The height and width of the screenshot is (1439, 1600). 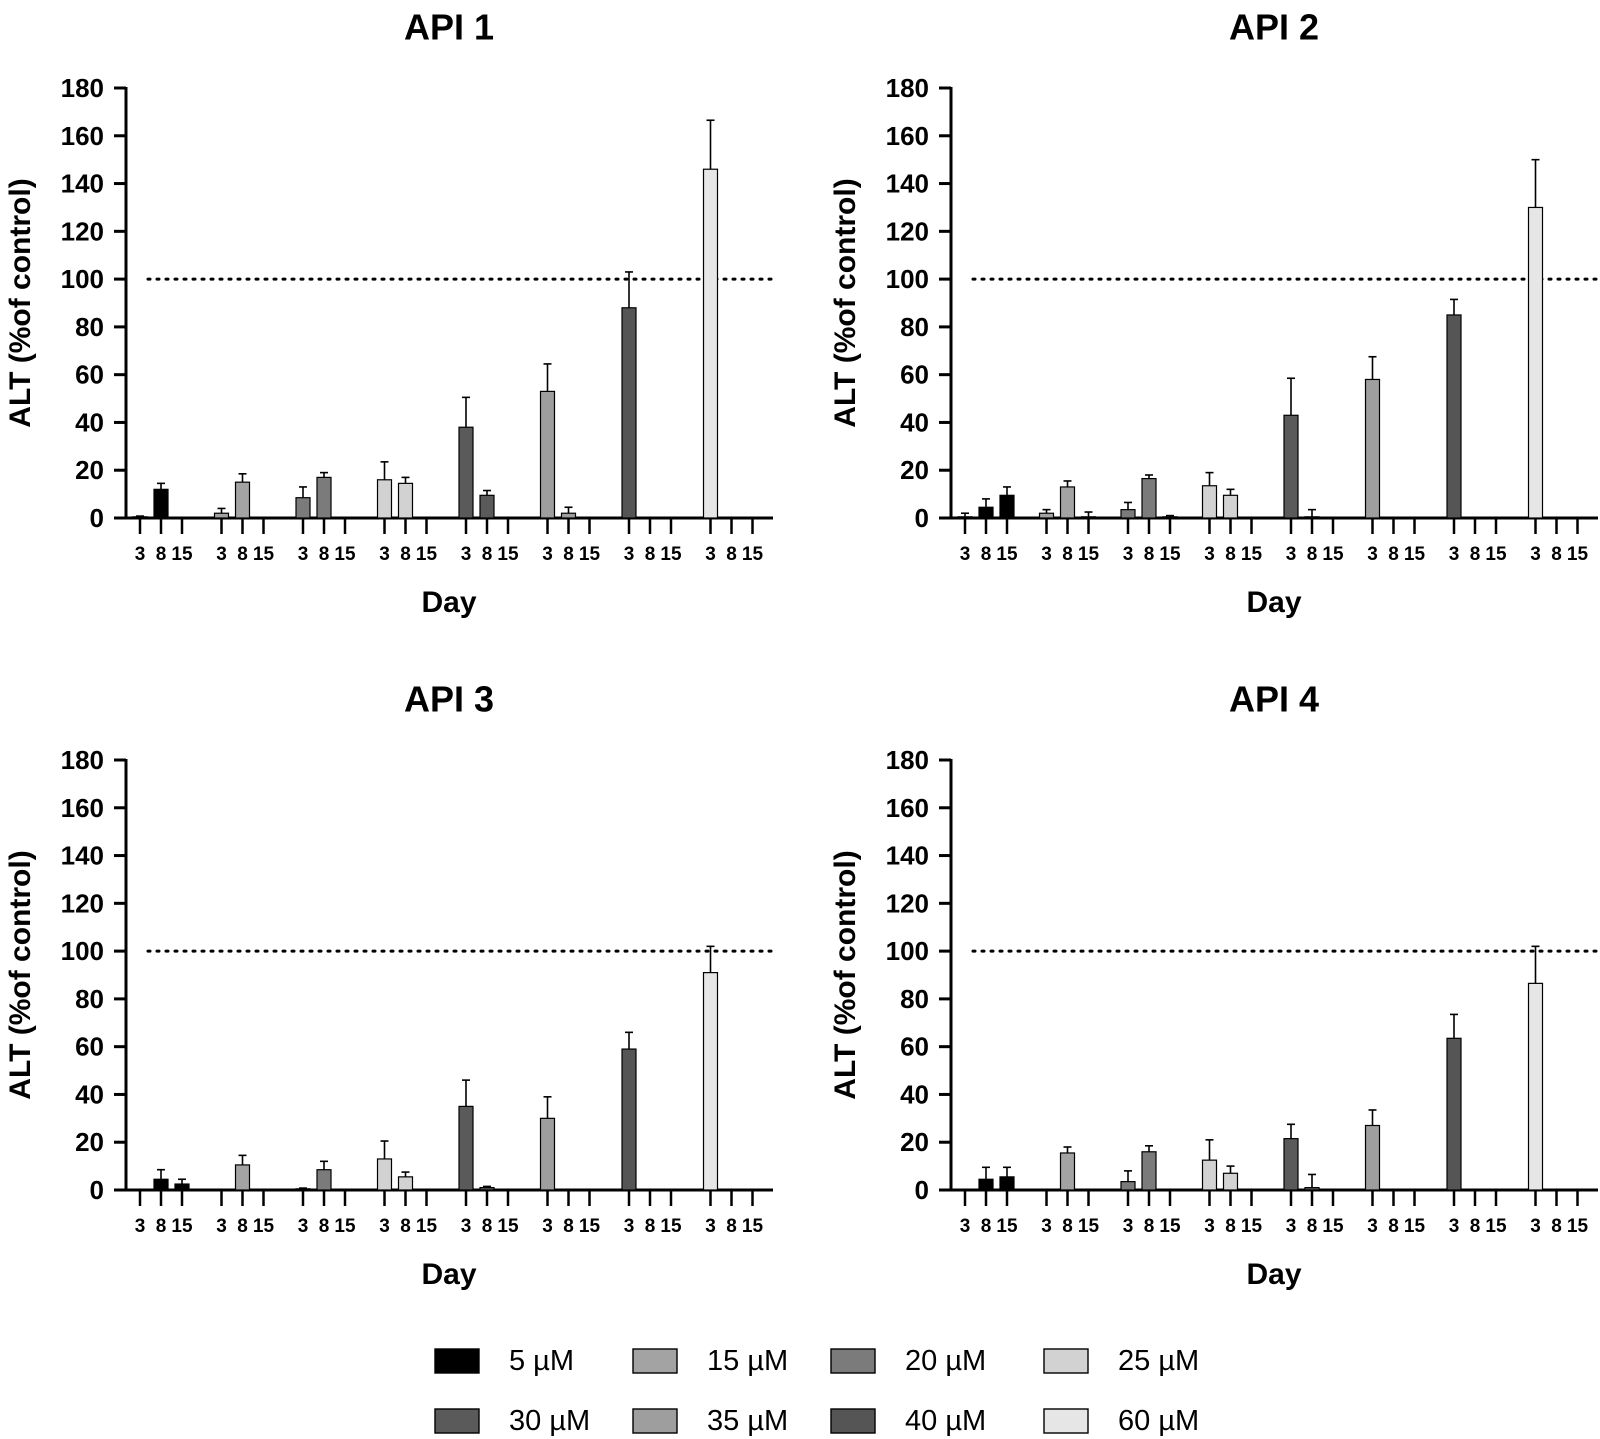 I want to click on y-tick-label: 180, so click(x=82, y=760).